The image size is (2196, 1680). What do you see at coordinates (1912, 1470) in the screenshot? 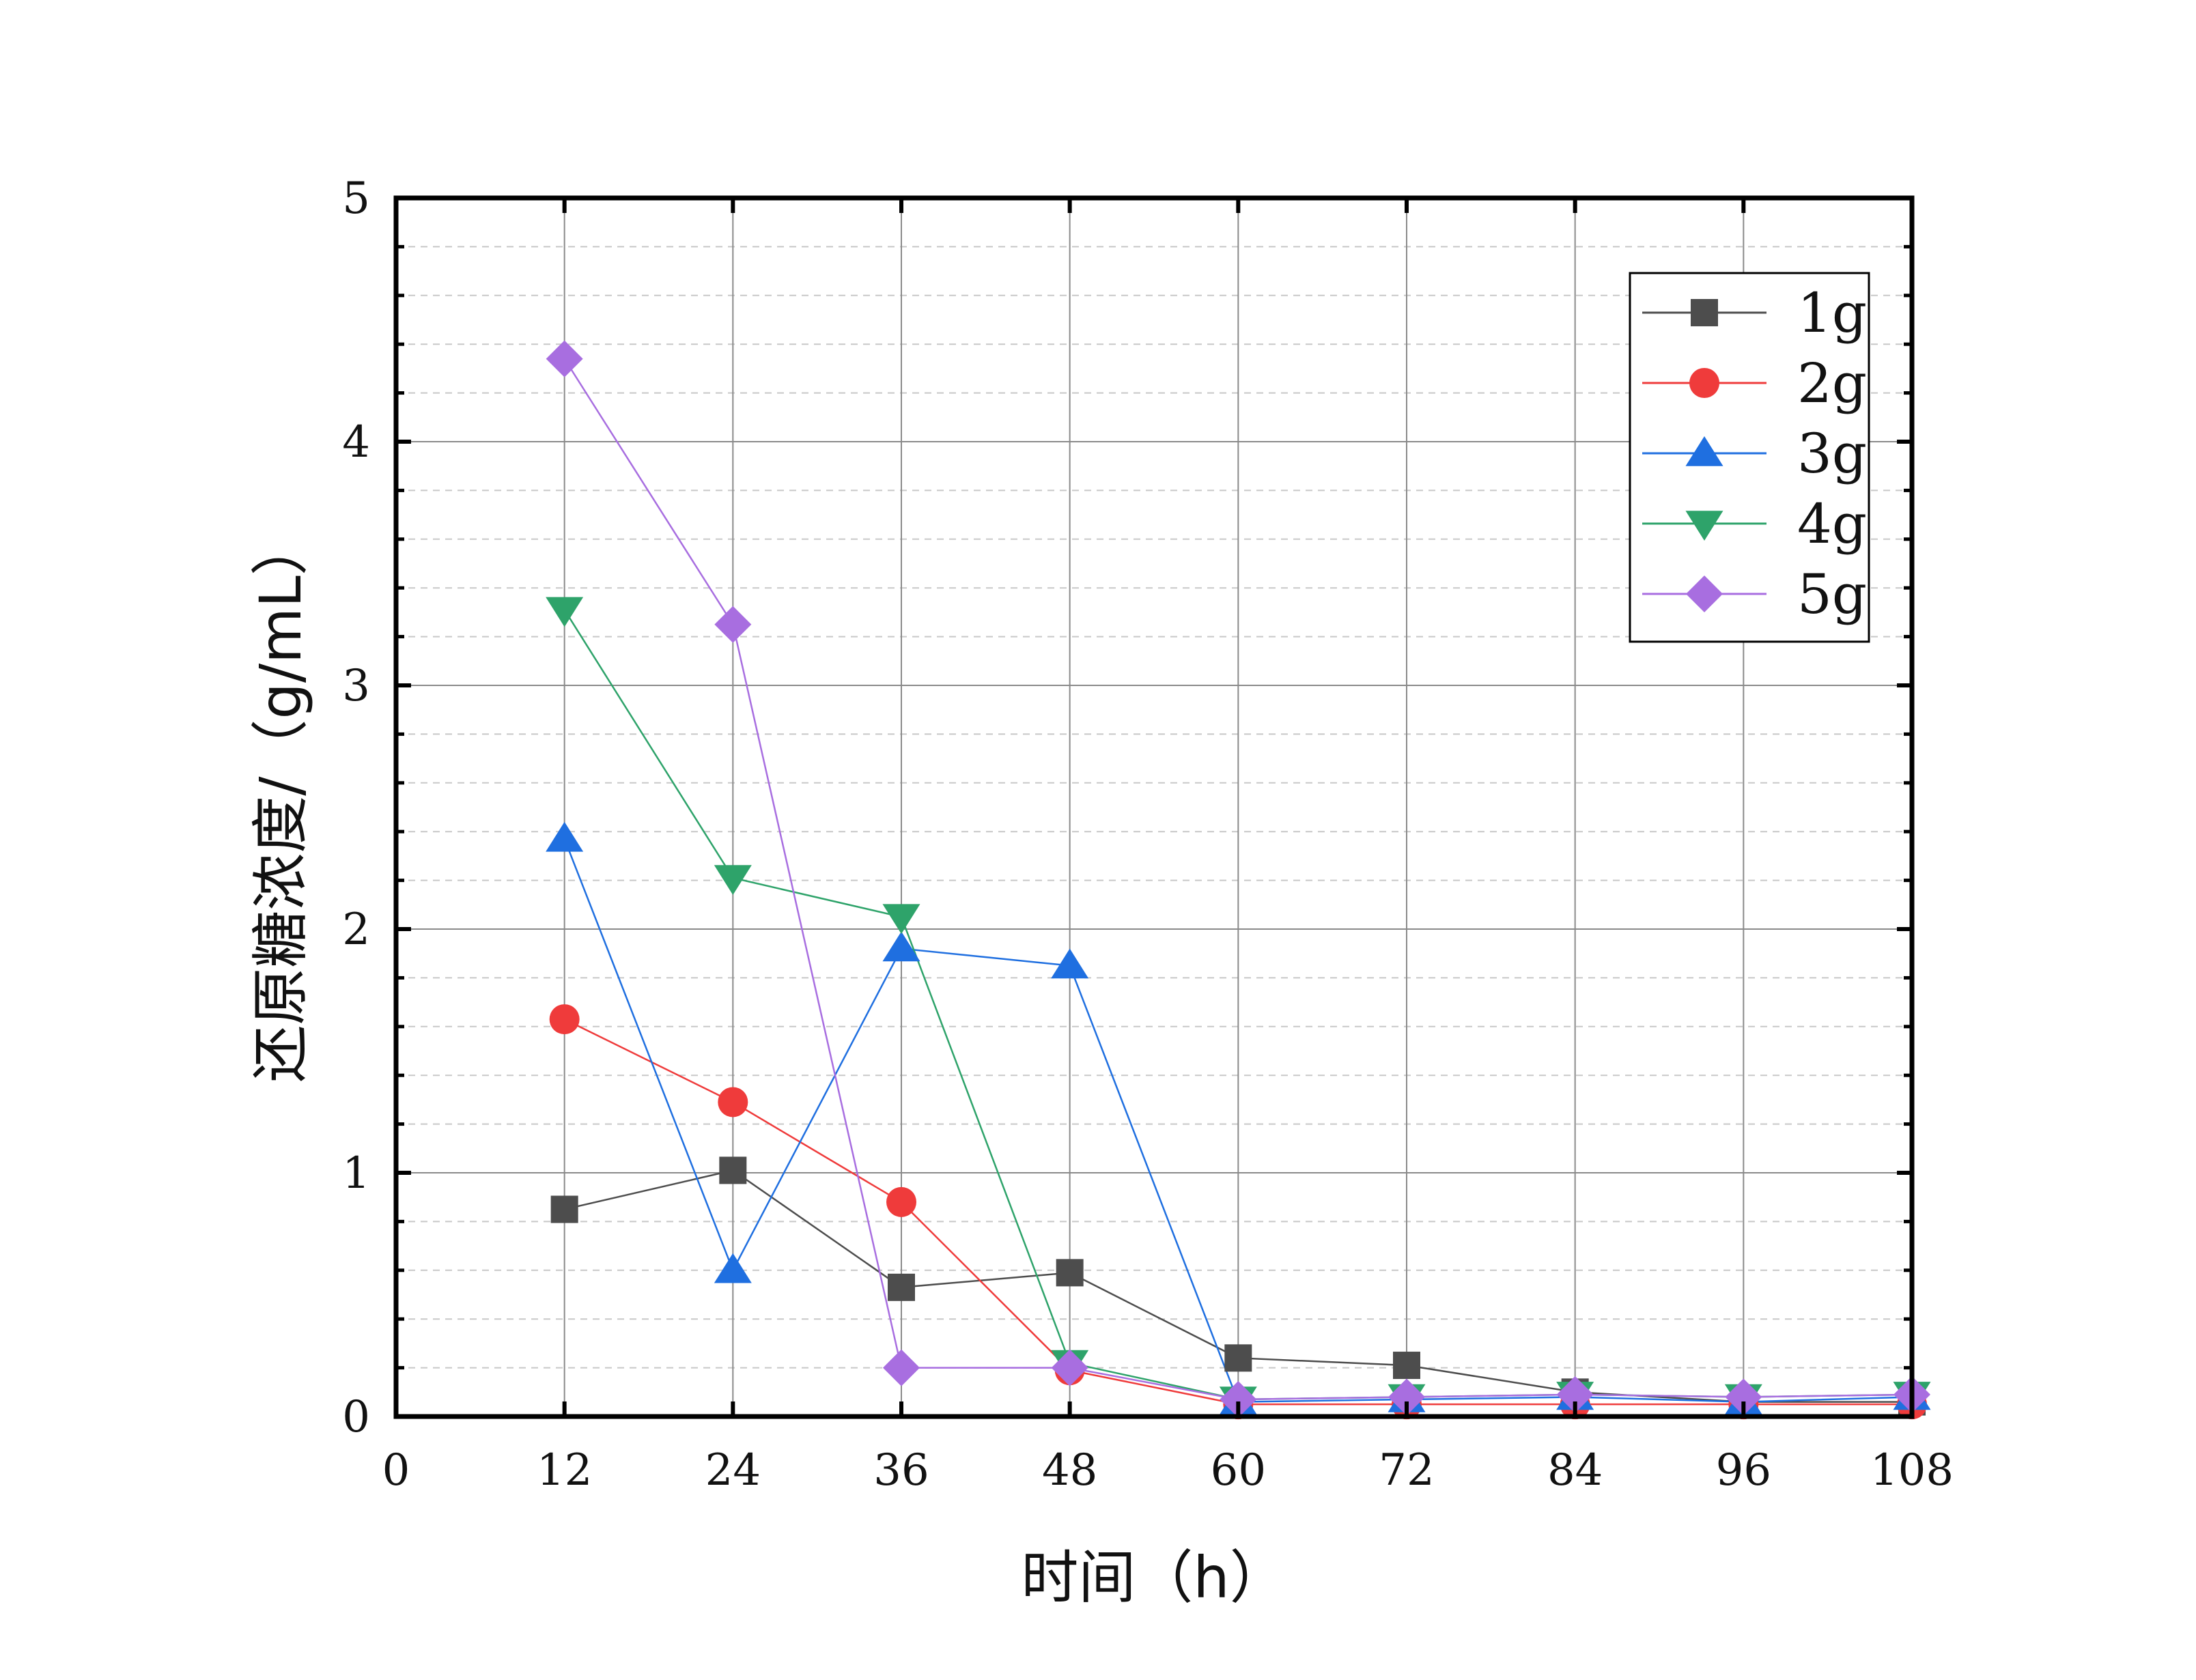
I see `x-tick-label: 108` at bounding box center [1912, 1470].